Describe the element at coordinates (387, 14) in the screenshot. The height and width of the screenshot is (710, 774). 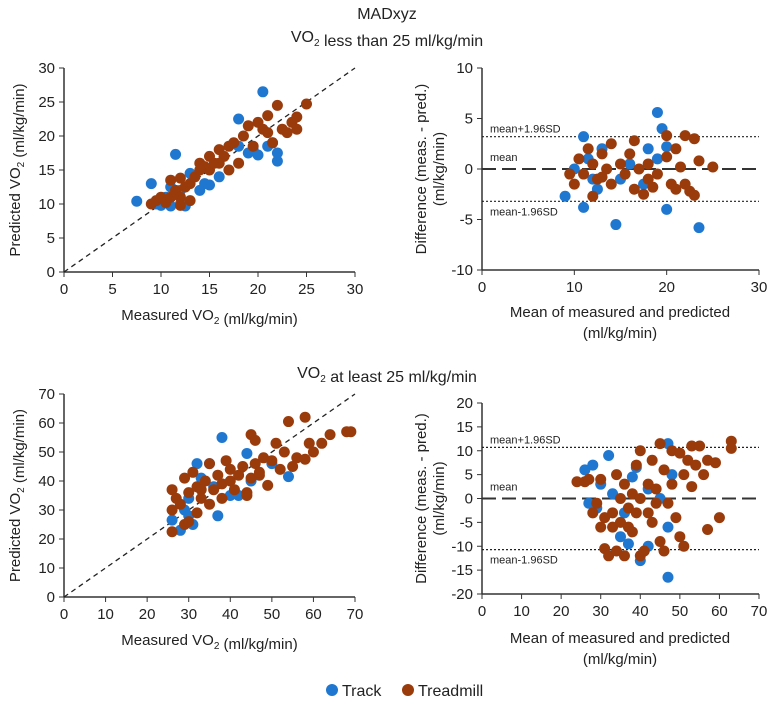
I see `figure-title: MADxyz` at that location.